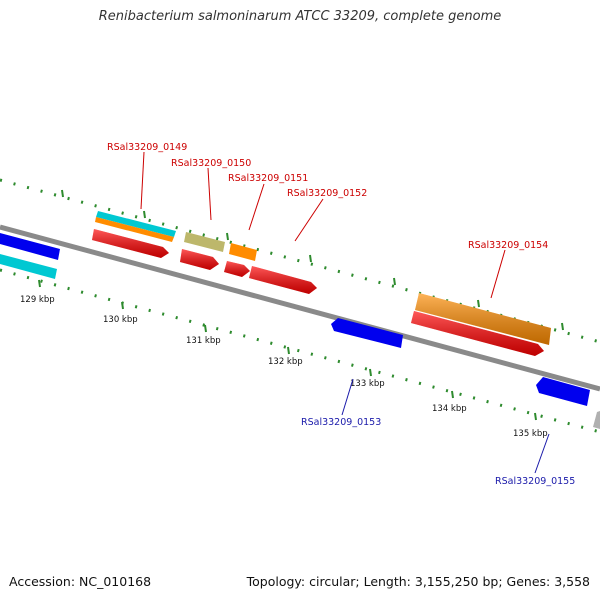 The width and height of the screenshot is (600, 600). What do you see at coordinates (28, 266) in the screenshot?
I see `gene-cyan-left` at bounding box center [28, 266].